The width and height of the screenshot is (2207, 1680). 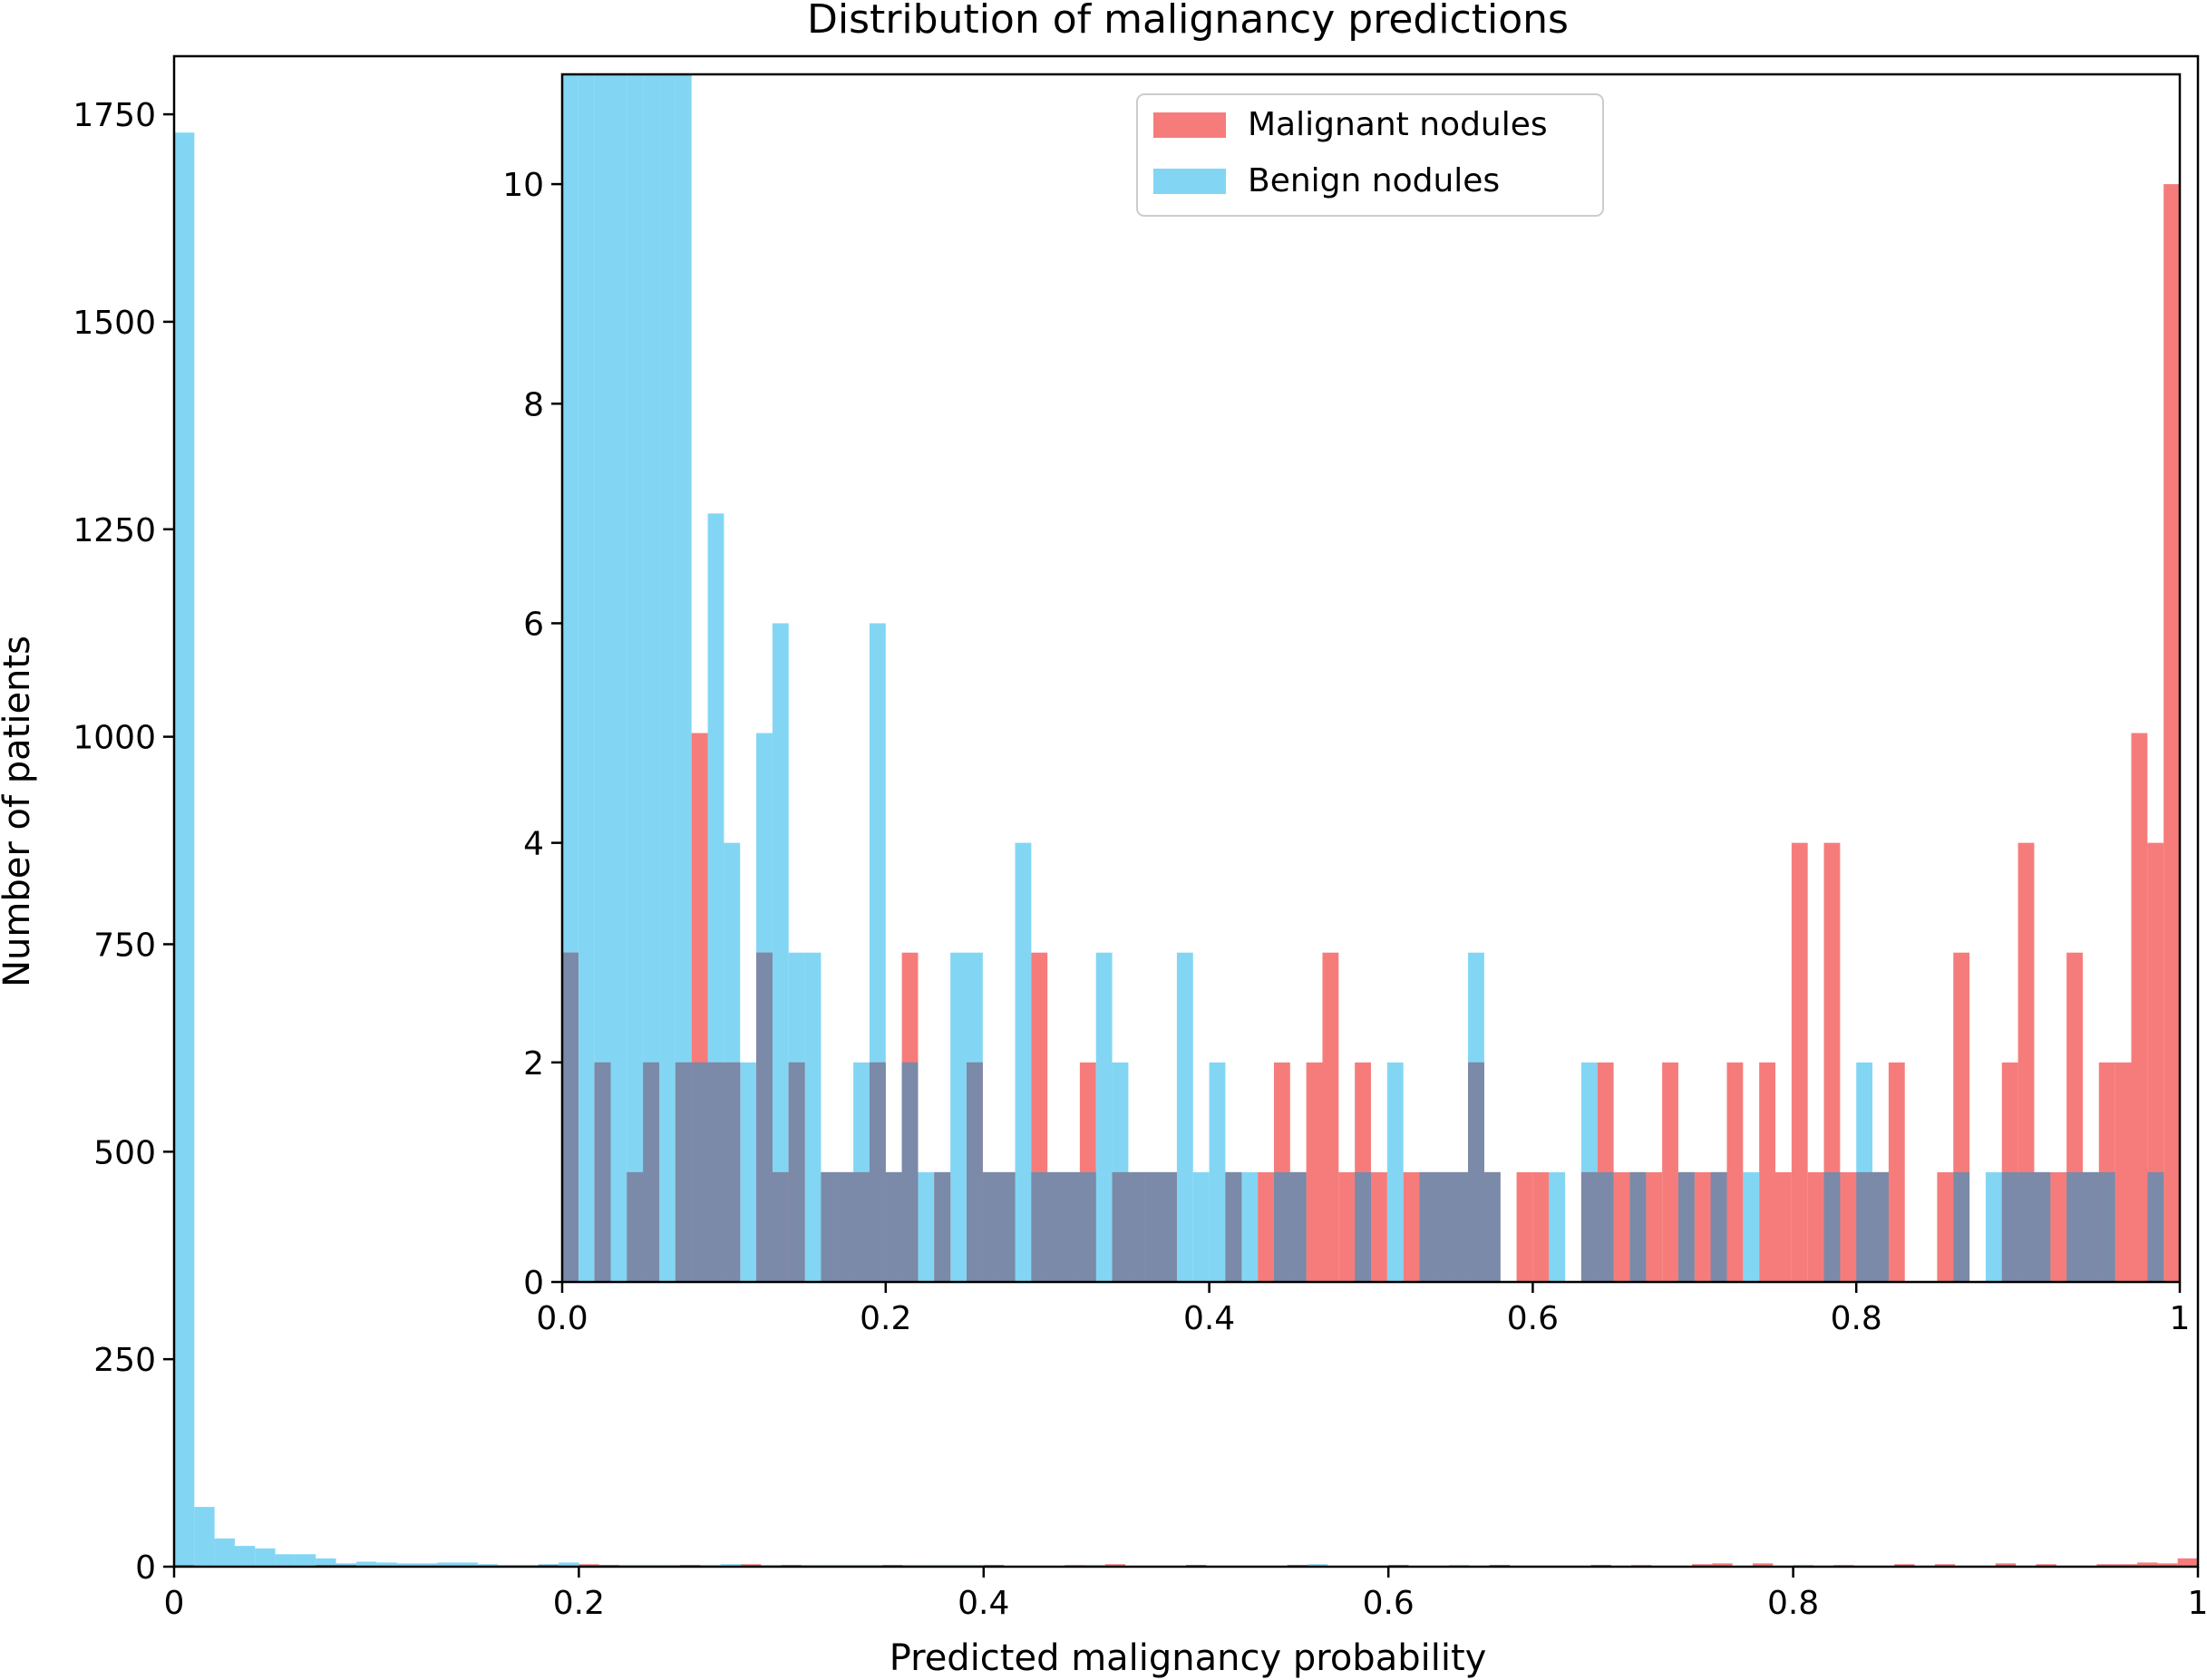 I want to click on x-axis-label: Predicted malignancy probability, so click(x=1188, y=1658).